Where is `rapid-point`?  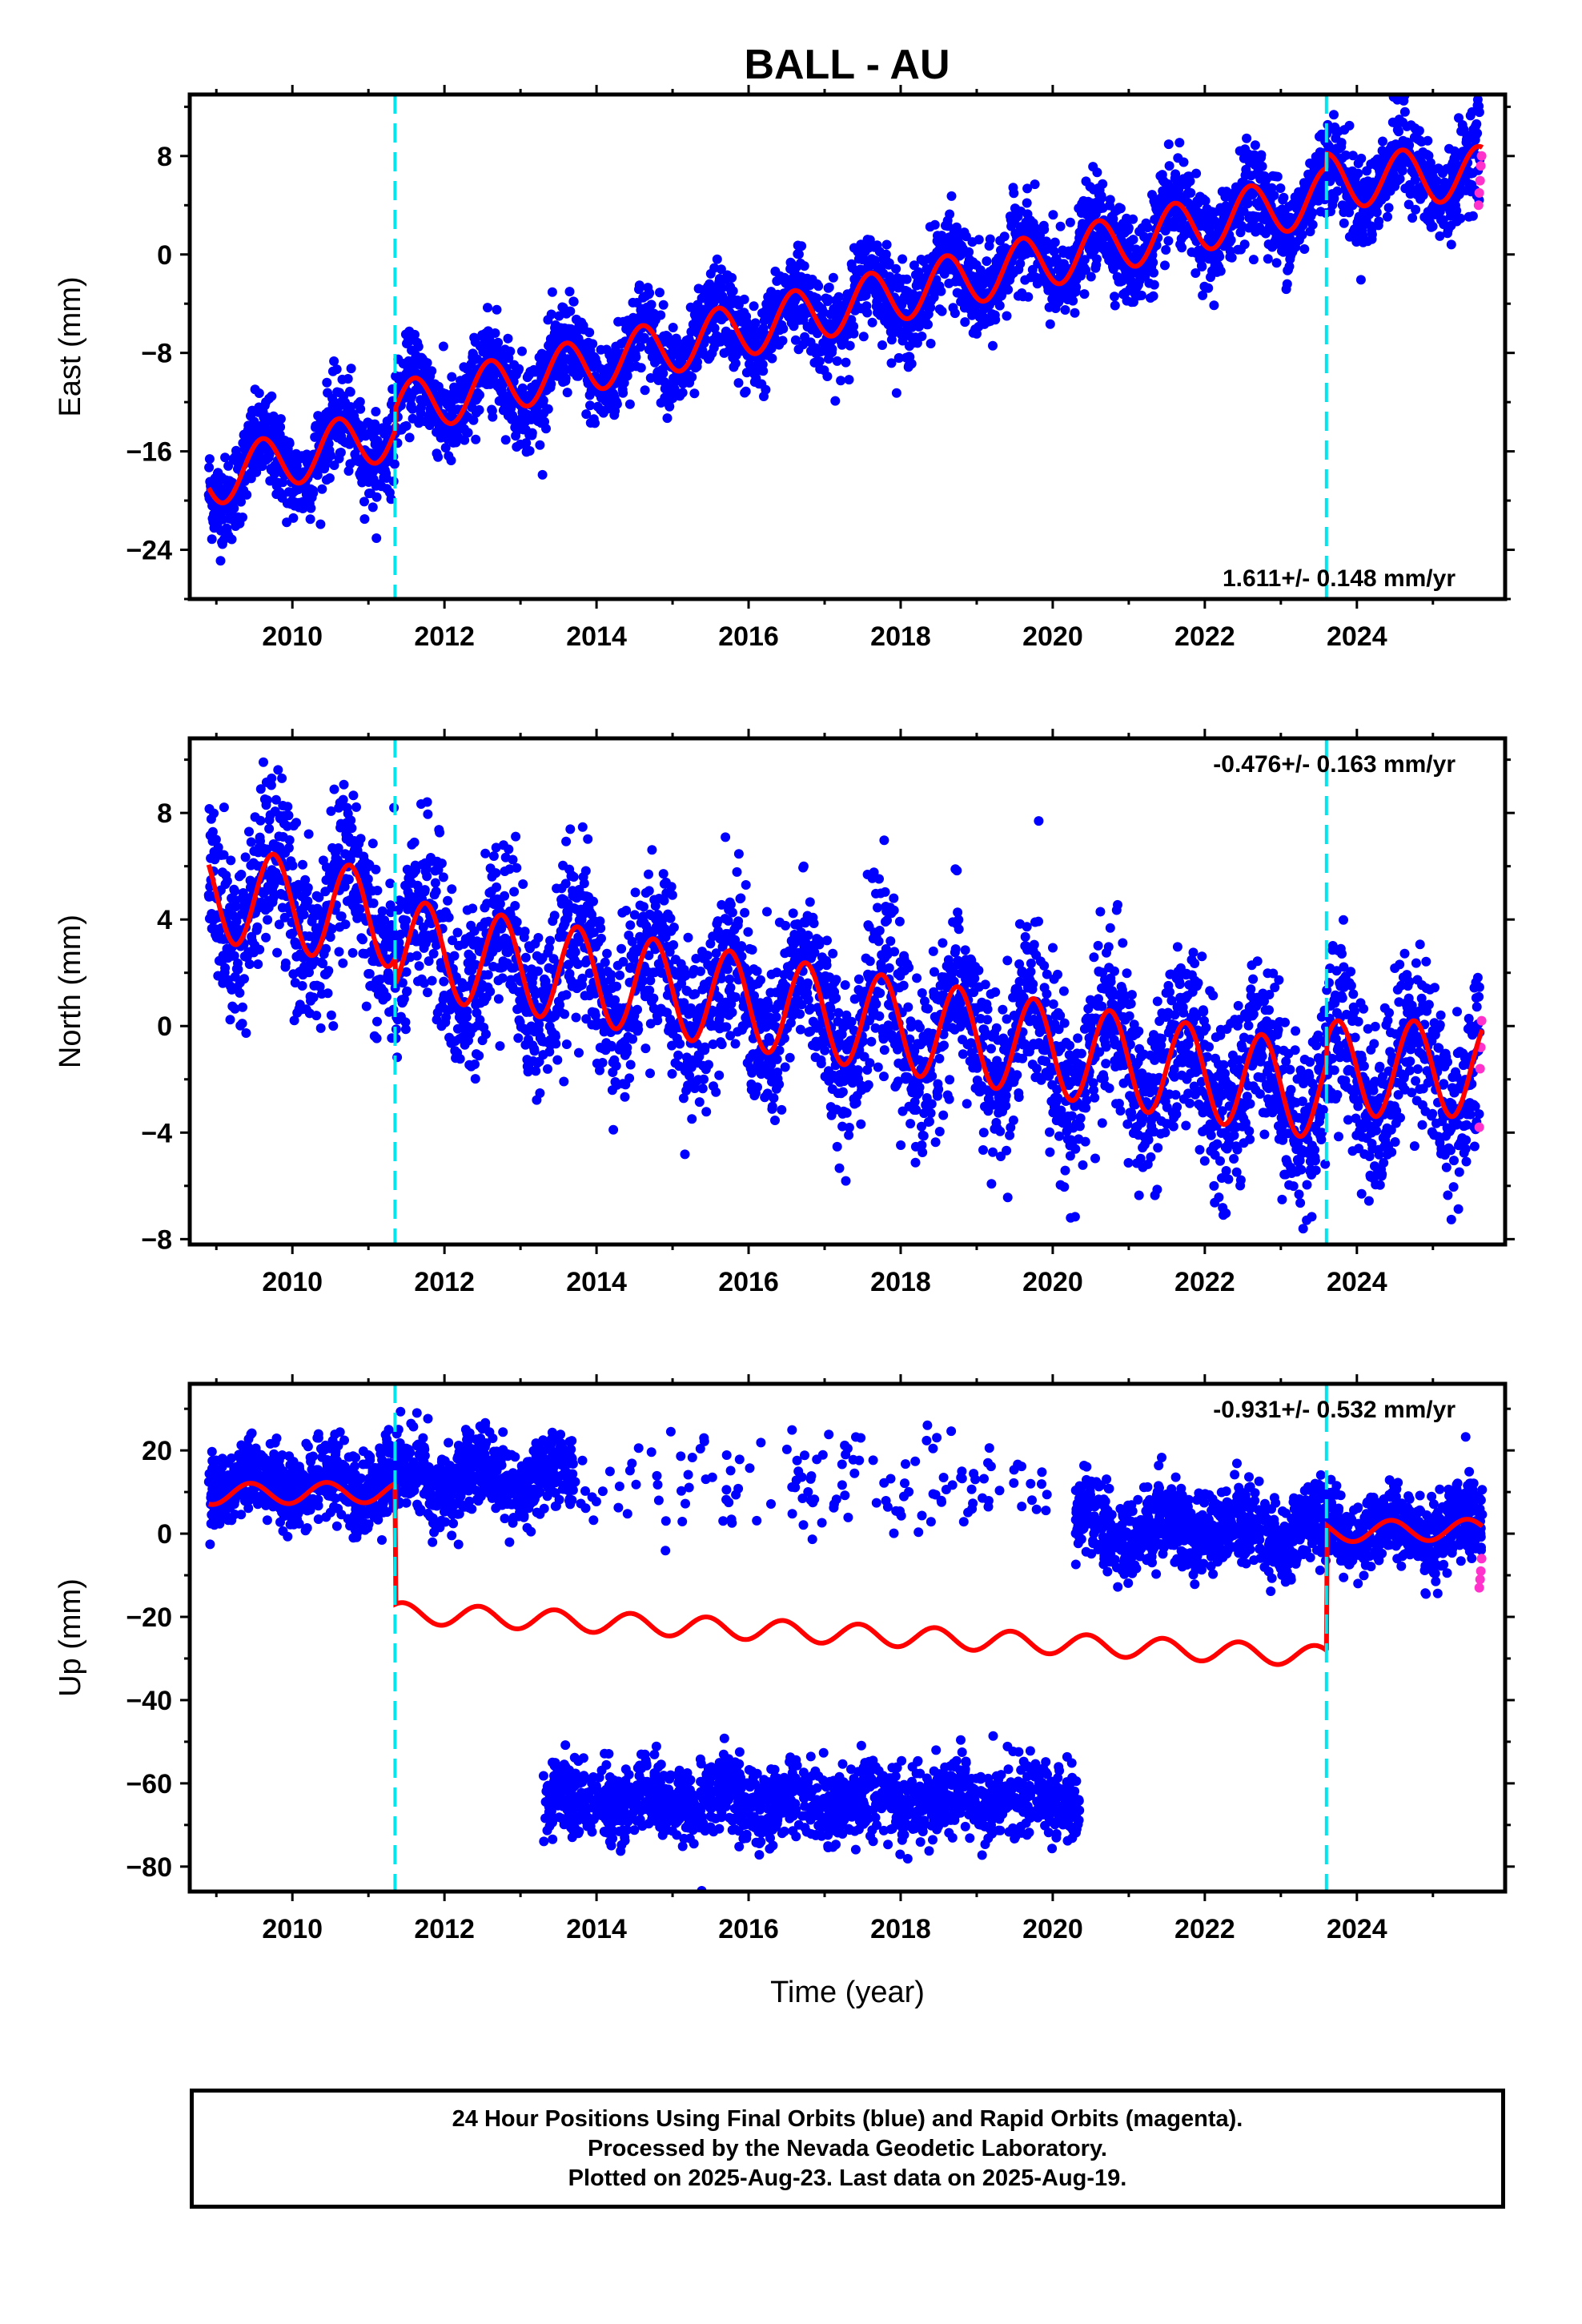 rapid-point is located at coordinates (1481, 156).